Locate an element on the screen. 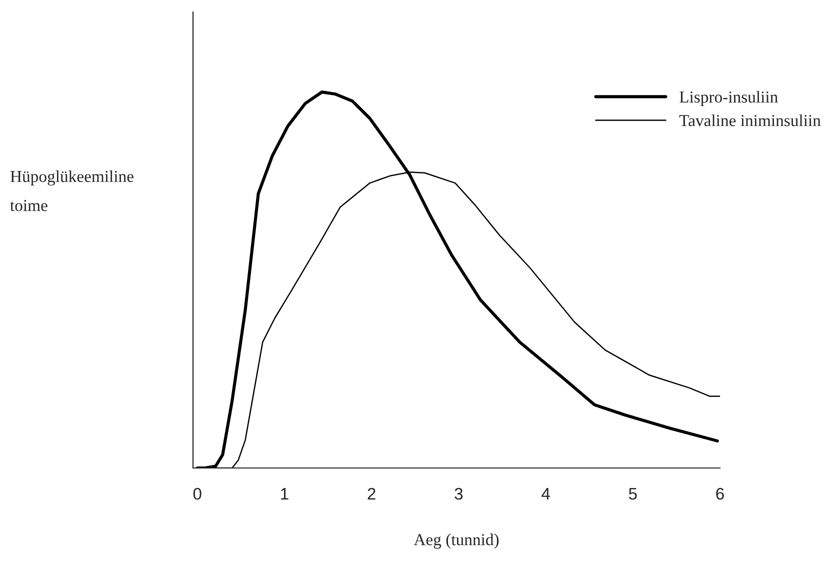 This screenshot has width=832, height=566. x-tick-label: 0 is located at coordinates (197, 494).